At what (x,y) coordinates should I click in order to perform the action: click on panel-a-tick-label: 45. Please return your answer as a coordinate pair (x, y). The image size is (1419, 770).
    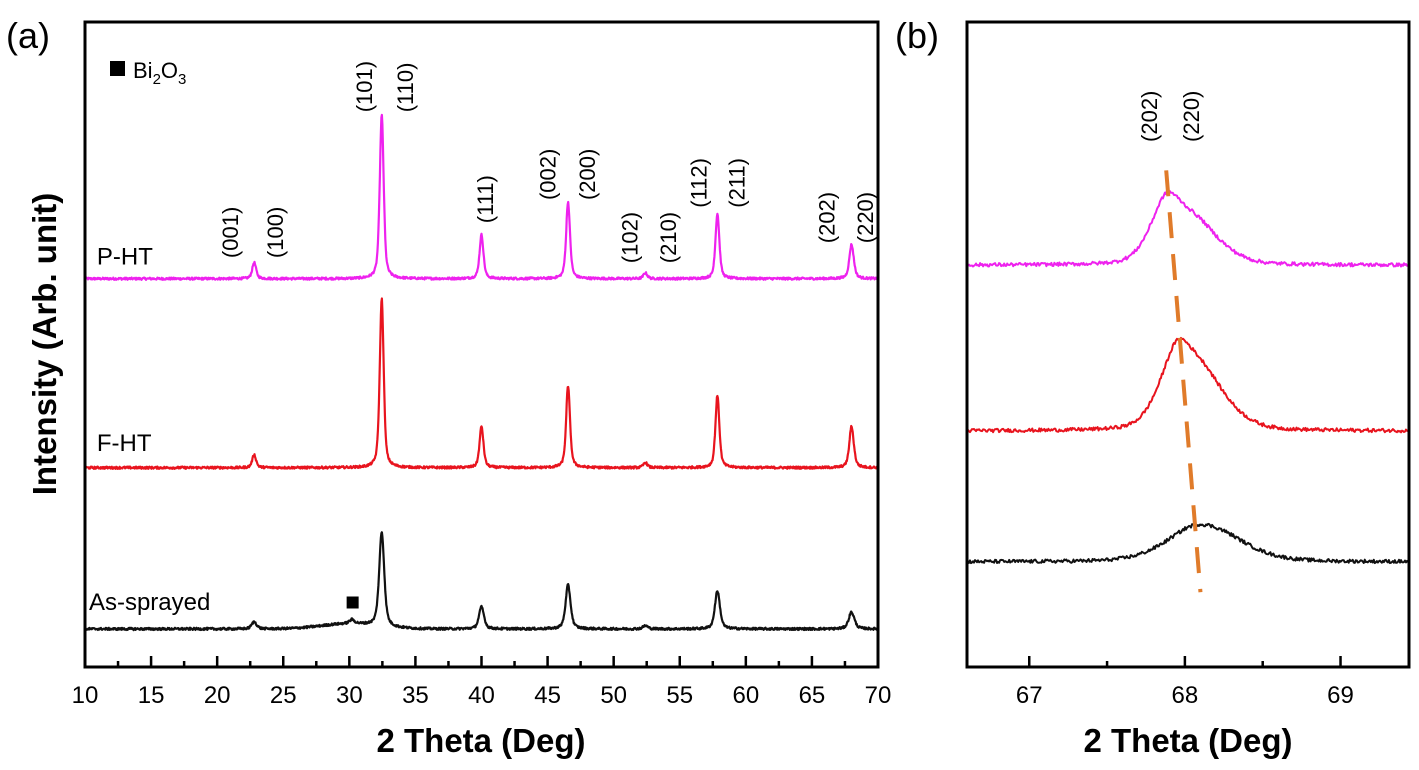
    Looking at the image, I should click on (547, 695).